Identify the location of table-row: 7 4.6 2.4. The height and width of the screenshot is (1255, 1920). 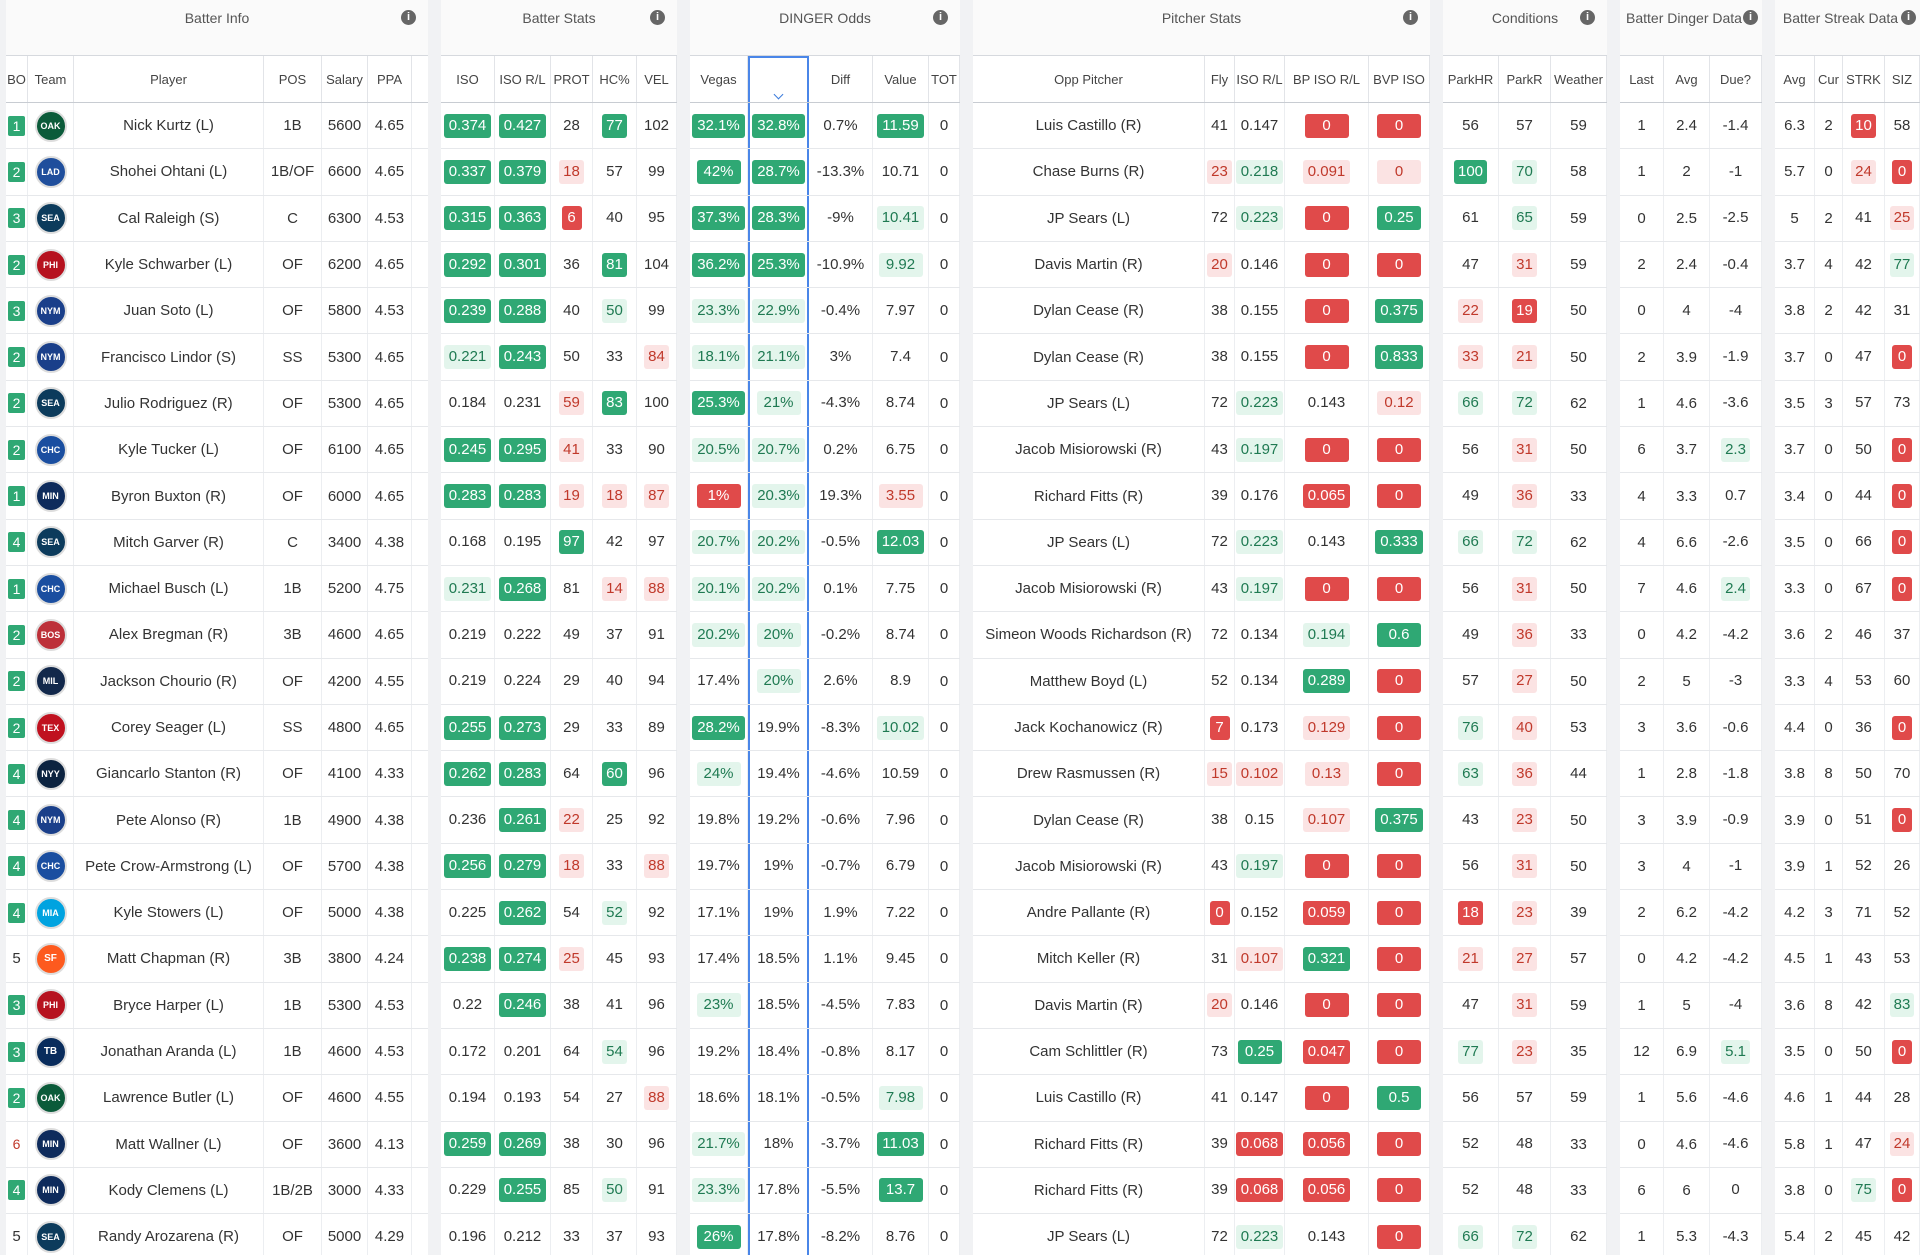
(1691, 589).